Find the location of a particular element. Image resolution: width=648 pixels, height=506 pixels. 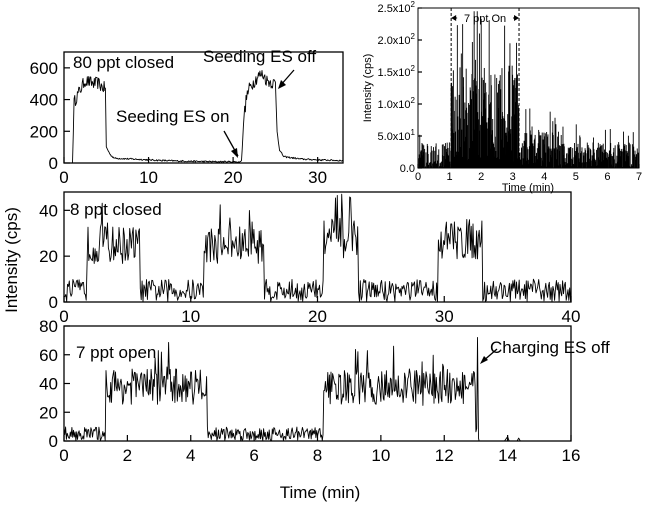

y-tick-label: 5.0x10¹ is located at coordinates (397, 135).